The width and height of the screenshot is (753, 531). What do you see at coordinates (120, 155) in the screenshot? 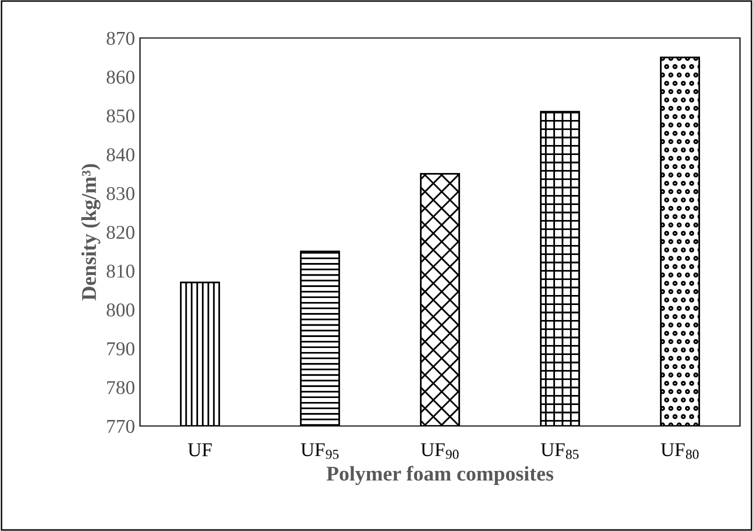
I see `y-tick-label: 840` at bounding box center [120, 155].